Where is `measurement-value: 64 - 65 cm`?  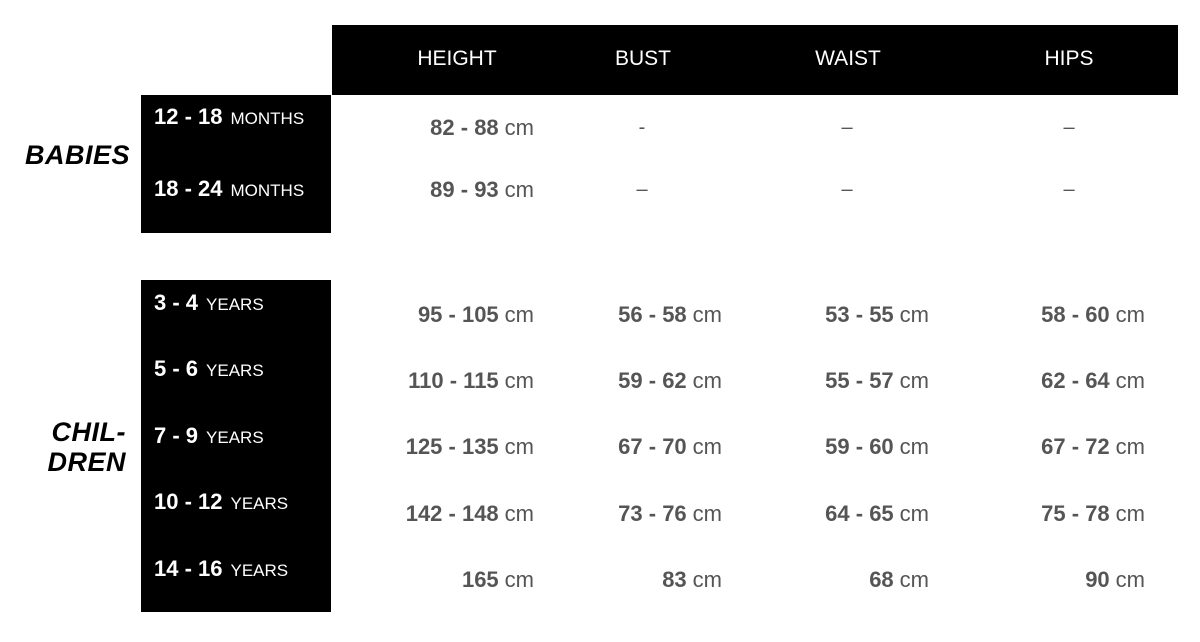
measurement-value: 64 - 65 cm is located at coordinates (877, 514).